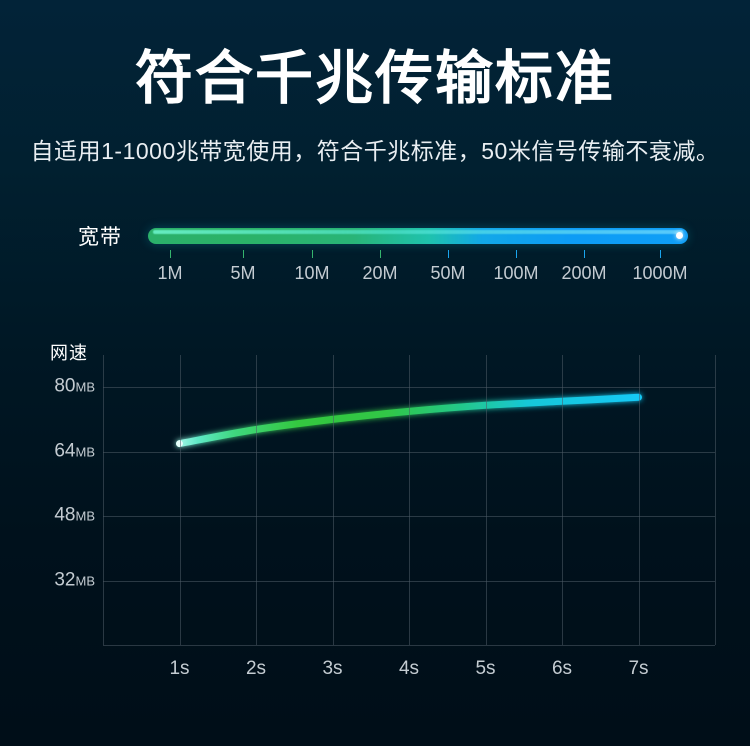 This screenshot has width=750, height=746. What do you see at coordinates (660, 273) in the screenshot?
I see `bandwidth-tick-label: 1000M` at bounding box center [660, 273].